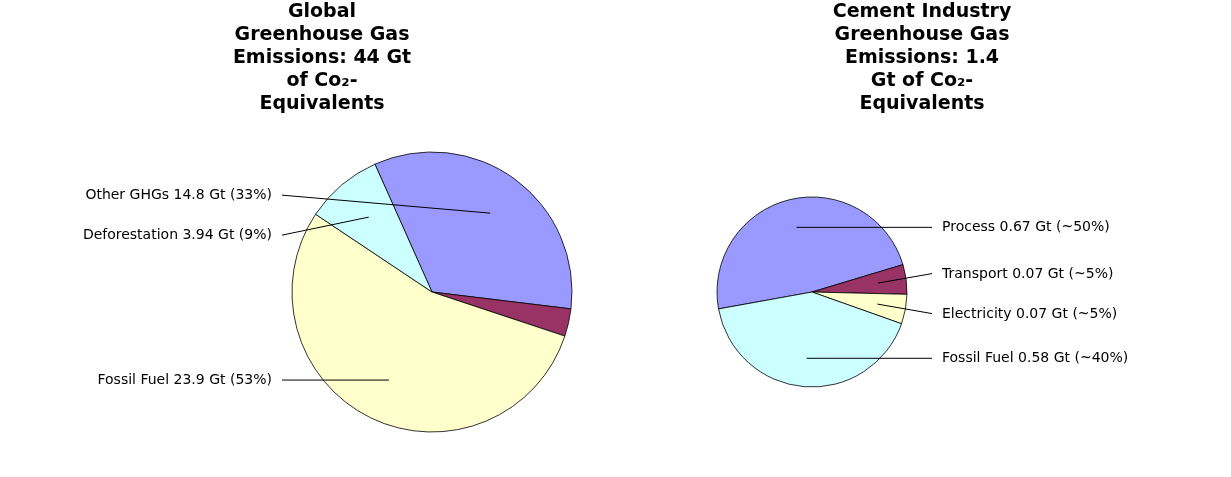 This screenshot has height=477, width=1231. Describe the element at coordinates (1027, 272) in the screenshot. I see `slice-label: Transport 0.07 Gt (~5%)` at that location.